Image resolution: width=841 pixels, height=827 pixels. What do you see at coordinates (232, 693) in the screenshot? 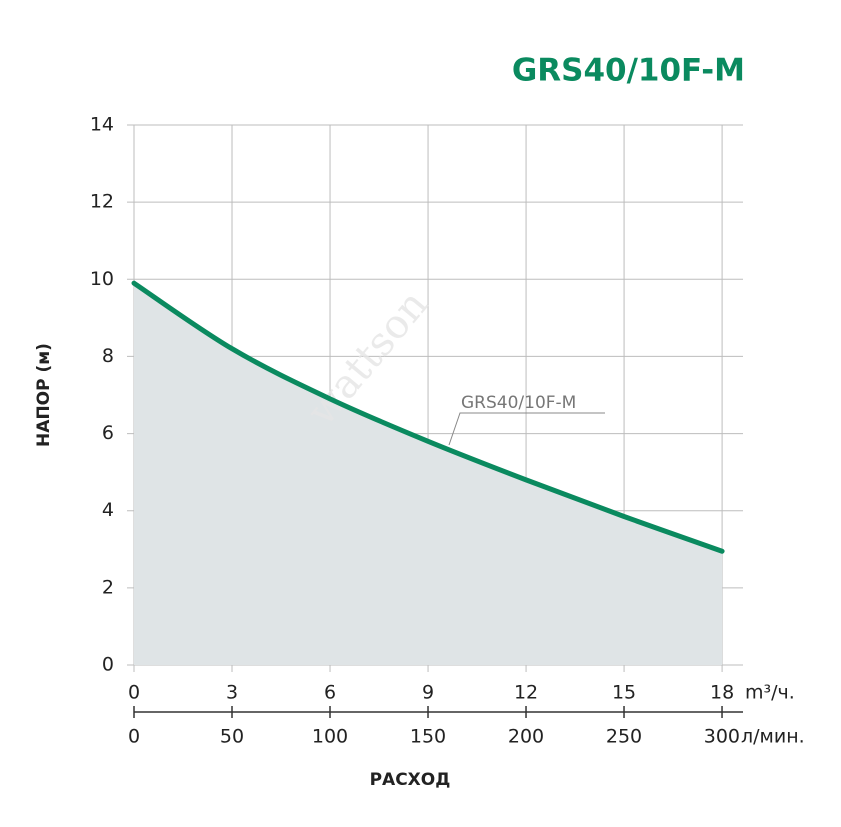
I see `x-tick-label: 3` at bounding box center [232, 693].